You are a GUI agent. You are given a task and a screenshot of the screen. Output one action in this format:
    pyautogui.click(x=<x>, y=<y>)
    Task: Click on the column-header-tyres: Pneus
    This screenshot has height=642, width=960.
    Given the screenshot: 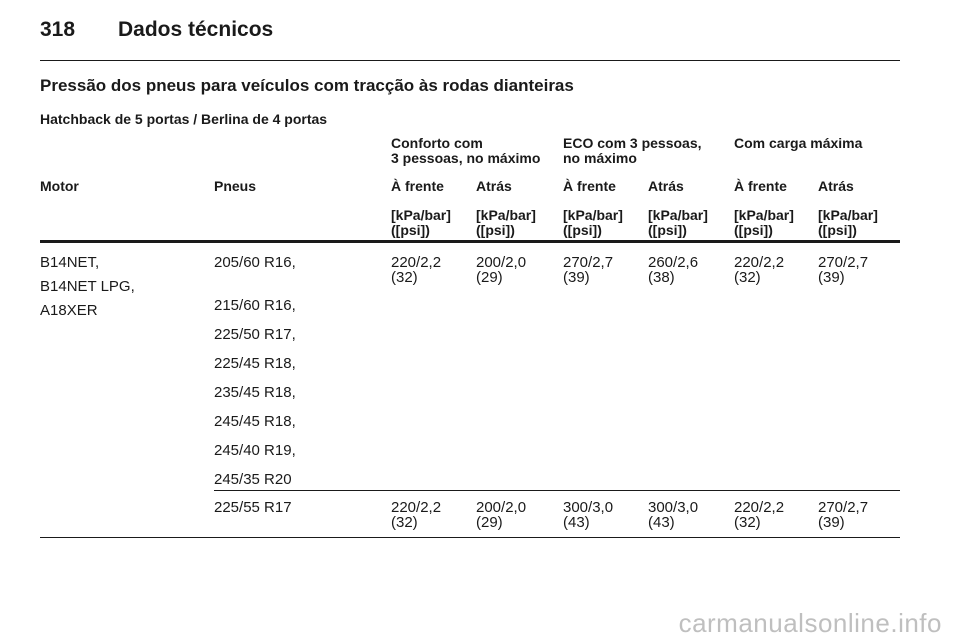 What is the action you would take?
    pyautogui.click(x=235, y=186)
    